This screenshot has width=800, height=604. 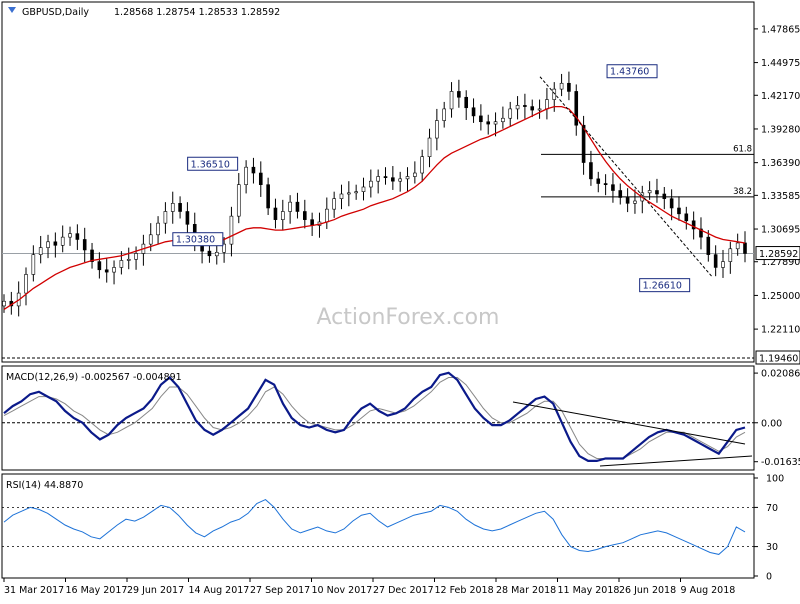 What do you see at coordinates (197, 12) in the screenshot?
I see `ohlc-label: 1.28568 1.28754 1.28533 1.28592` at bounding box center [197, 12].